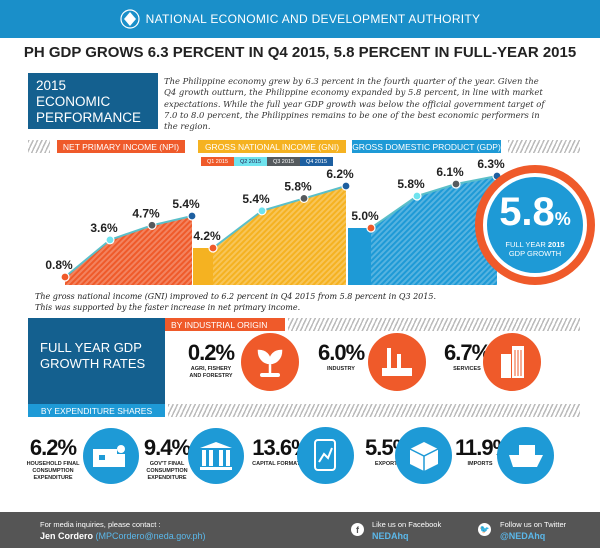 The width and height of the screenshot is (600, 548). Describe the element at coordinates (146, 213) in the screenshot. I see `chart-data-label: 4.7%` at that location.